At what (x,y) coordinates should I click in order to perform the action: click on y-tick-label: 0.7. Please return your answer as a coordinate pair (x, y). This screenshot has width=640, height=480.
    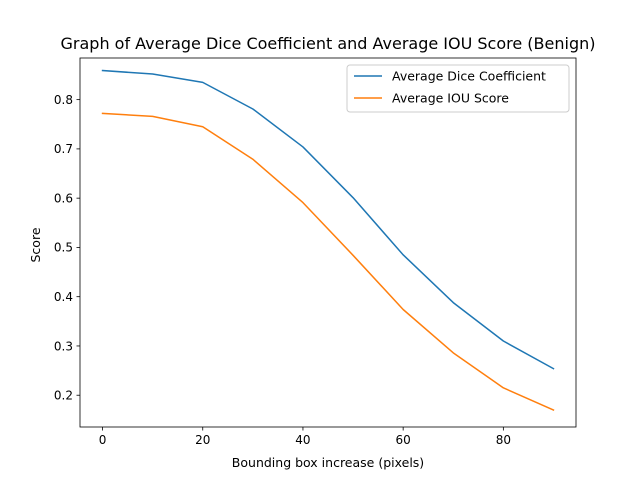
    Looking at the image, I should click on (63, 149).